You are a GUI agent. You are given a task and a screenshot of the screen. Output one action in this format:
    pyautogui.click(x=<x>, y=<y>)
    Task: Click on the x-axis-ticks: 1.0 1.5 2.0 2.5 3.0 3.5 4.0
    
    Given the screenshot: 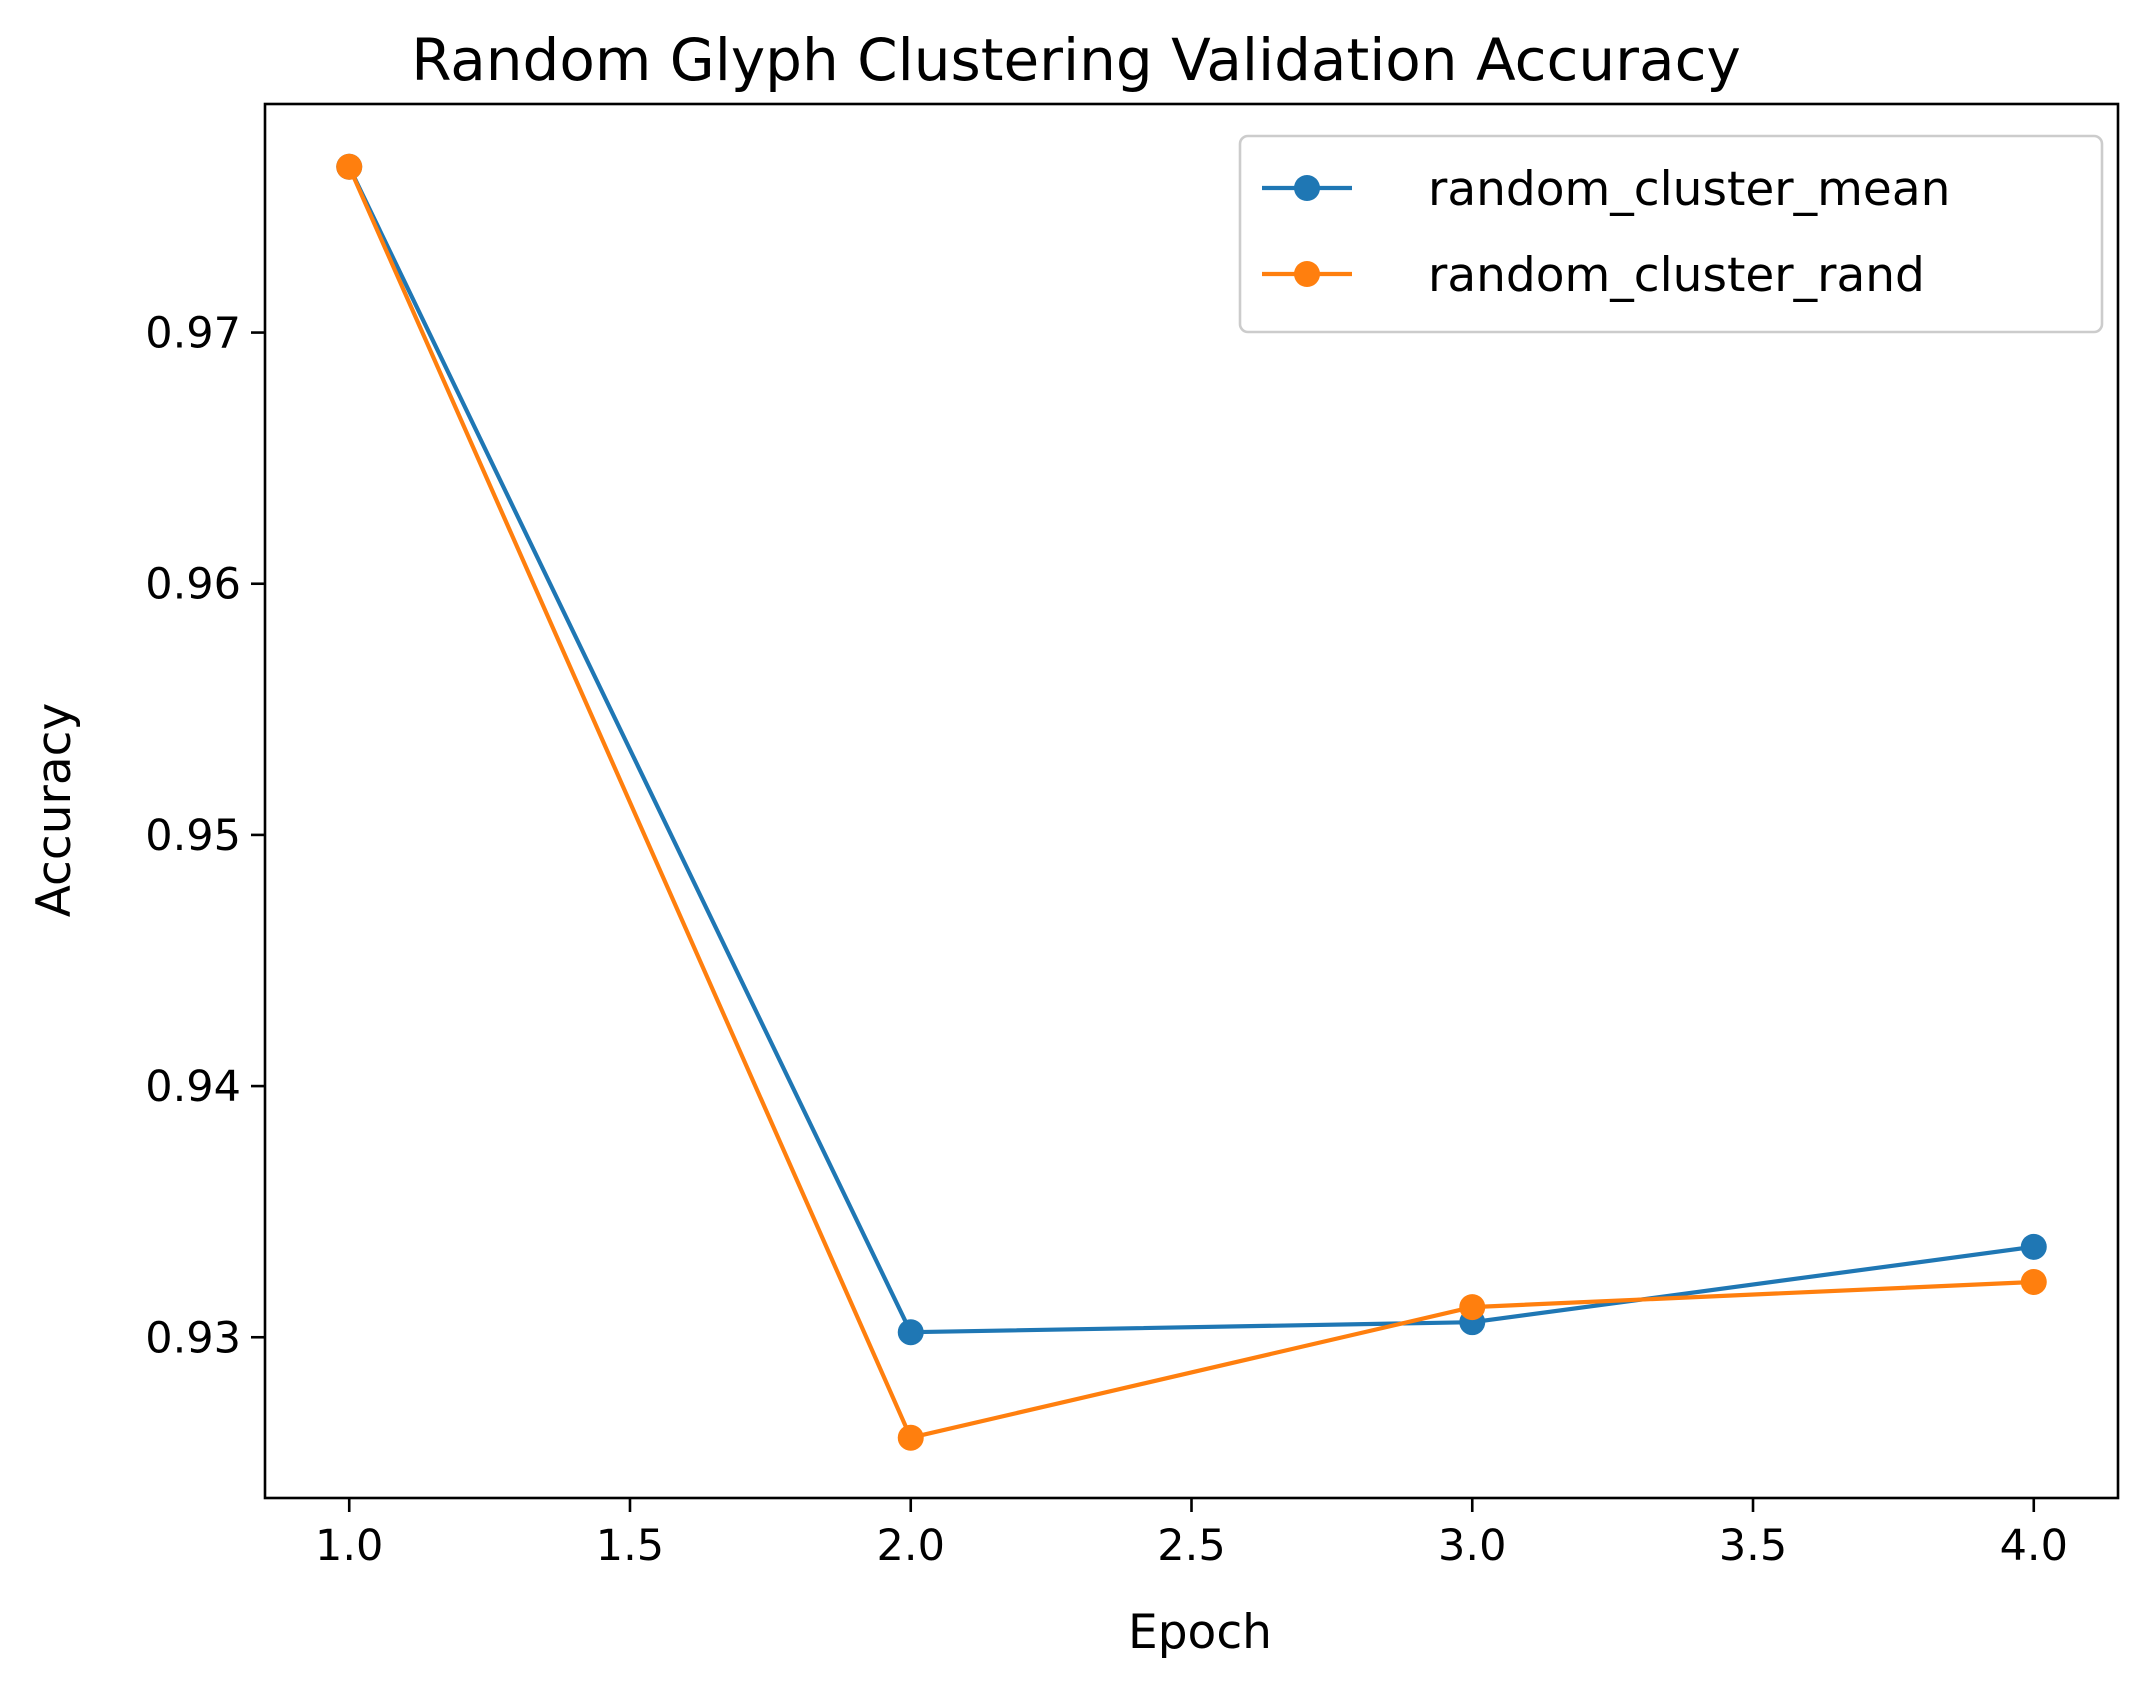 What is the action you would take?
    pyautogui.click(x=1191, y=1534)
    